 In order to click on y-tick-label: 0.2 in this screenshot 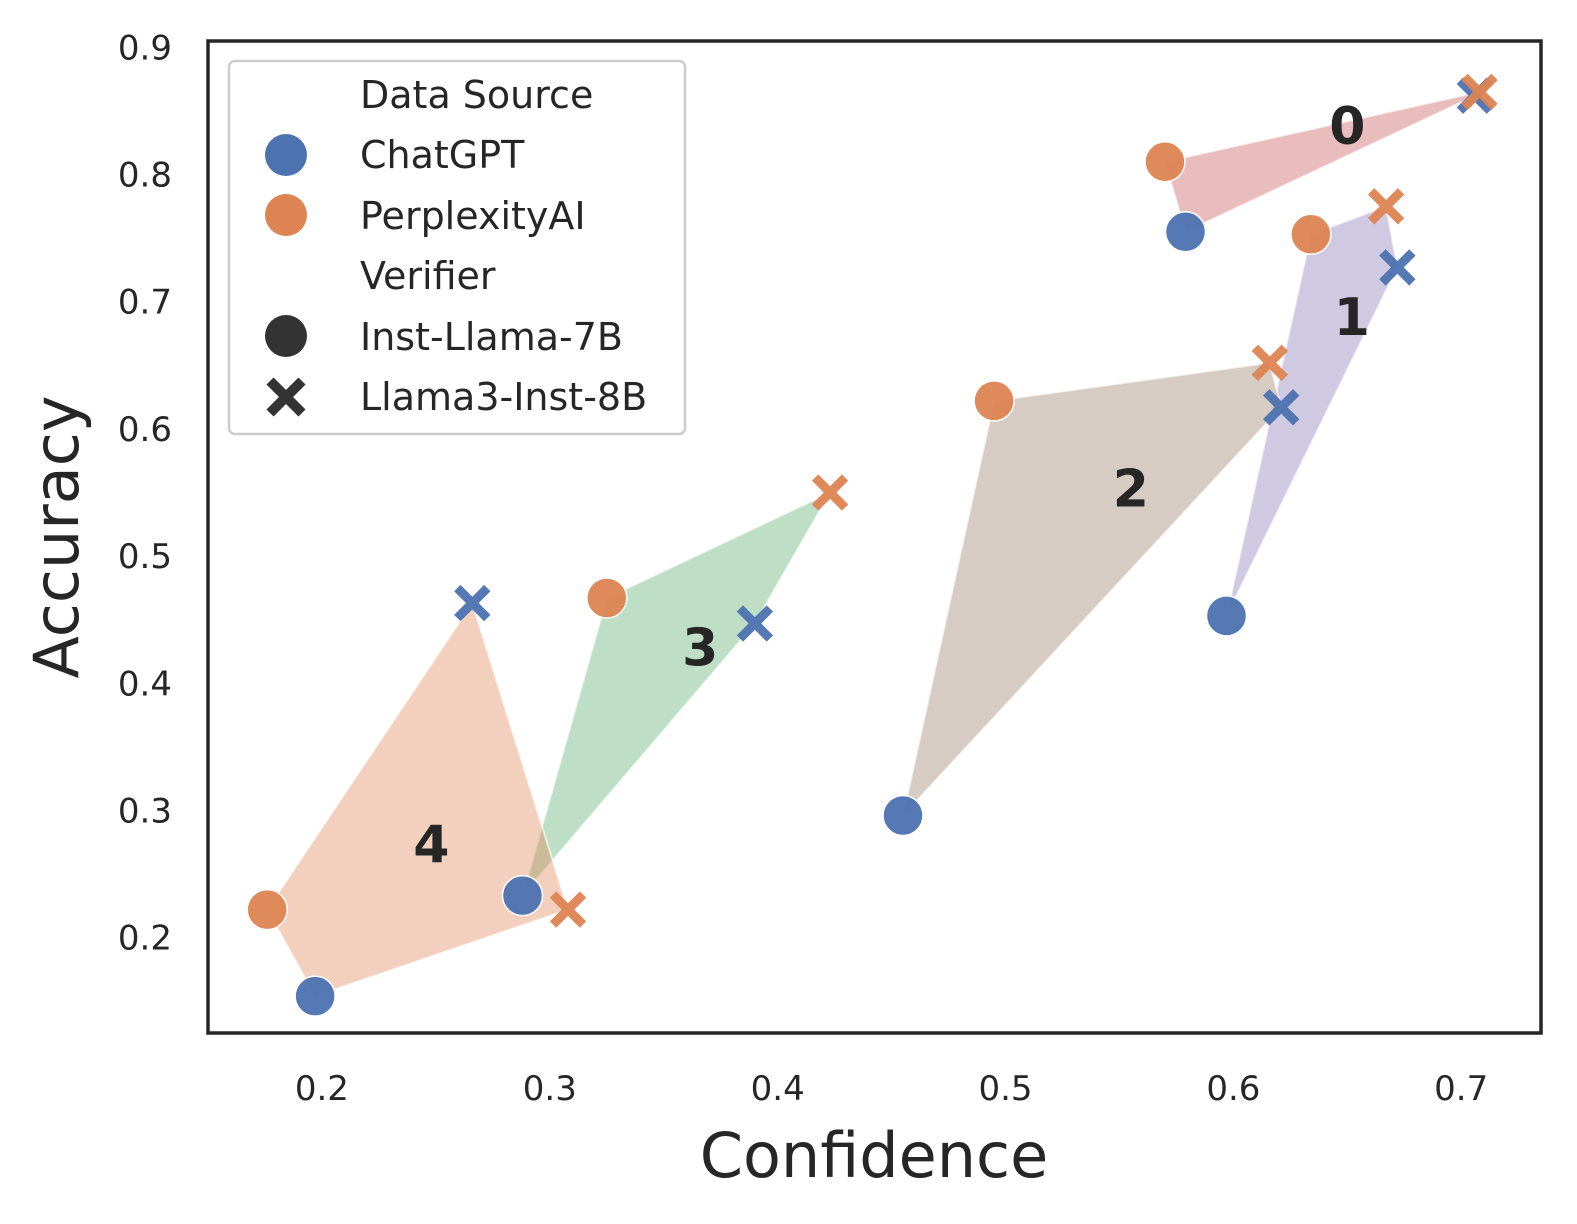, I will do `click(145, 939)`.